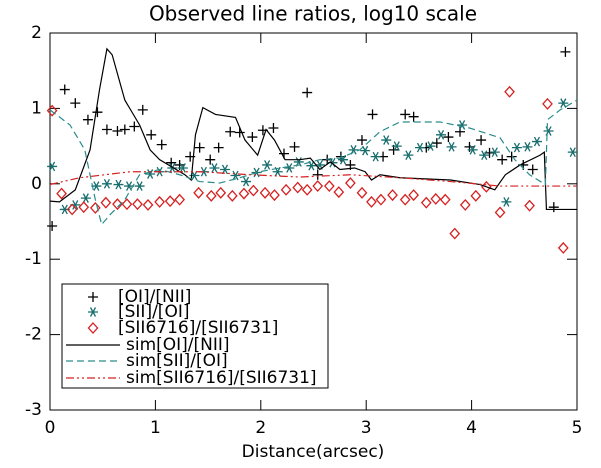  I want to click on x-tick-label: 4, so click(471, 428).